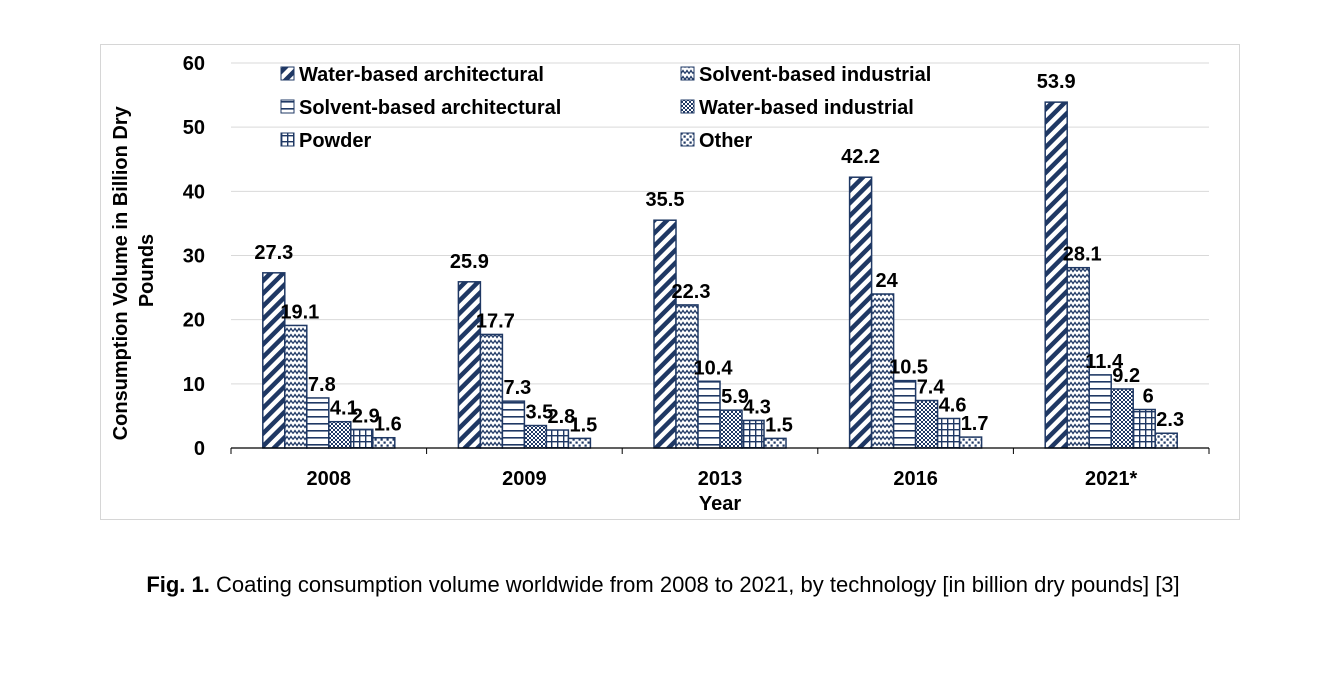 This screenshot has height=696, width=1326. I want to click on data-label: 42.2, so click(860, 157).